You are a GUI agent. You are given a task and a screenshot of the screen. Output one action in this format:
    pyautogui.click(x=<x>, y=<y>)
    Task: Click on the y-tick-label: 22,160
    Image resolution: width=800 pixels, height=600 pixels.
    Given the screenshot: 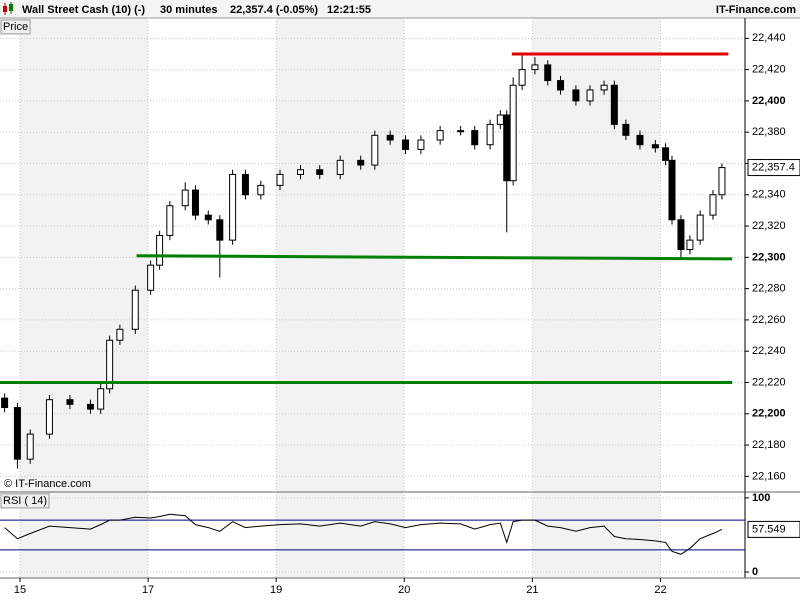 What is the action you would take?
    pyautogui.click(x=769, y=476)
    